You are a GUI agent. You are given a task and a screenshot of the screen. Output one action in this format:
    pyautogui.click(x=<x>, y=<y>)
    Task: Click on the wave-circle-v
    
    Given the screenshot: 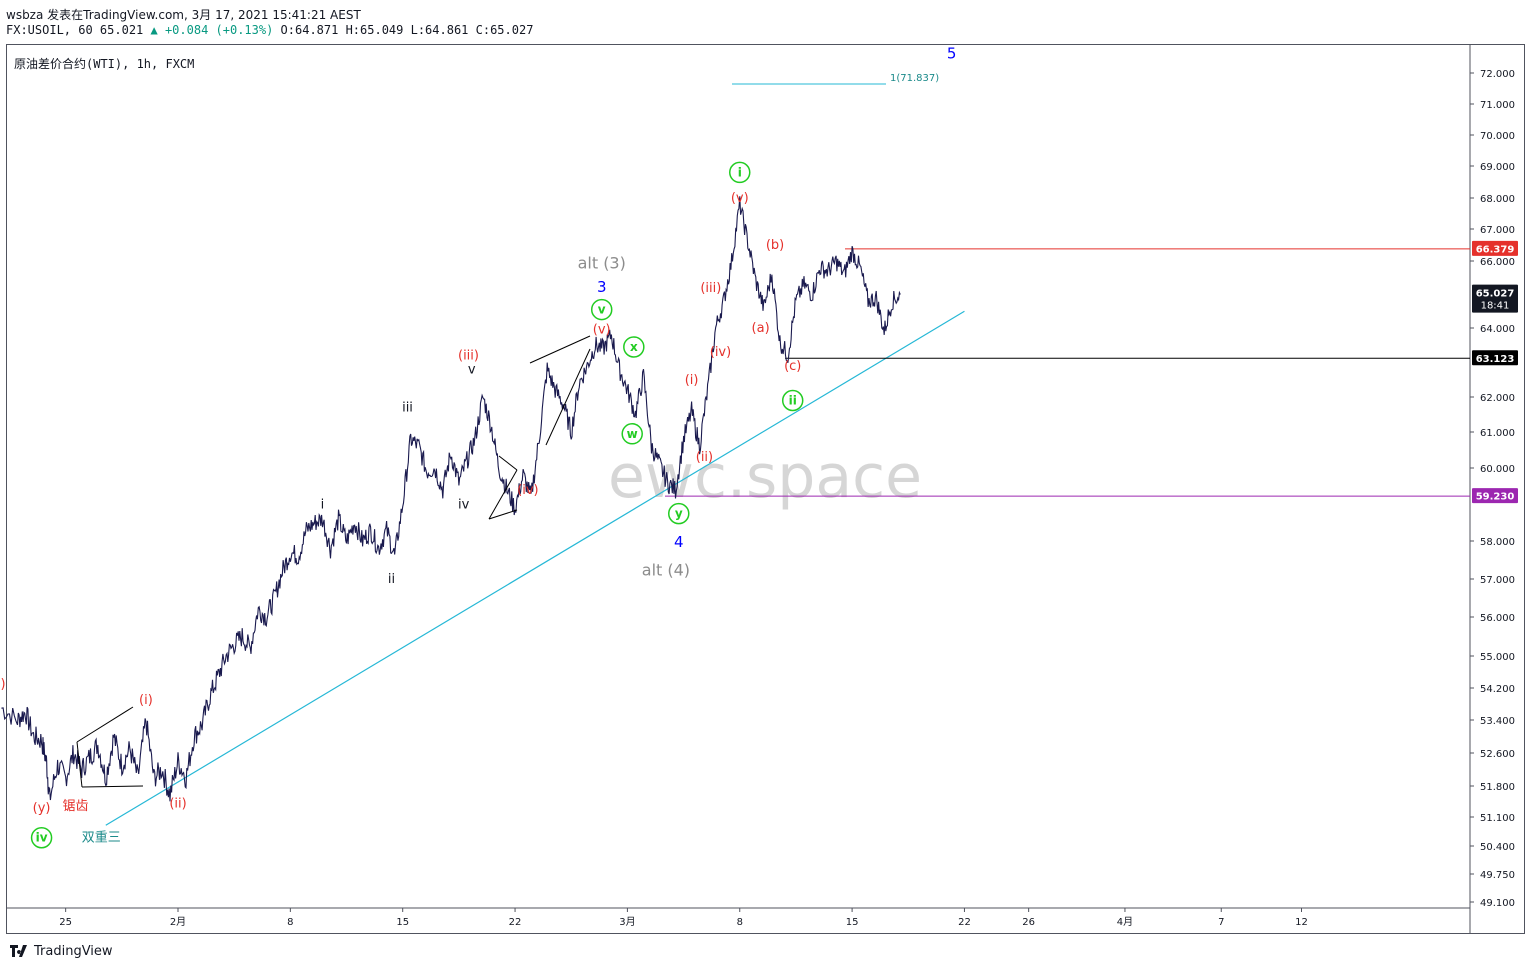 What is the action you would take?
    pyautogui.click(x=601, y=309)
    